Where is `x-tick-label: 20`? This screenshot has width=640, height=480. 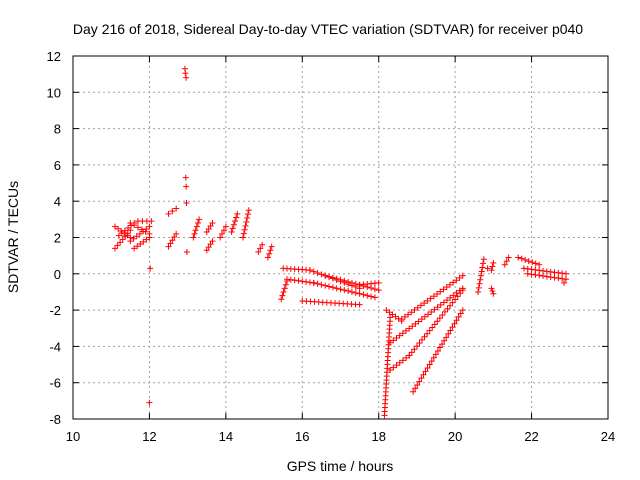 x-tick-label: 20 is located at coordinates (455, 436).